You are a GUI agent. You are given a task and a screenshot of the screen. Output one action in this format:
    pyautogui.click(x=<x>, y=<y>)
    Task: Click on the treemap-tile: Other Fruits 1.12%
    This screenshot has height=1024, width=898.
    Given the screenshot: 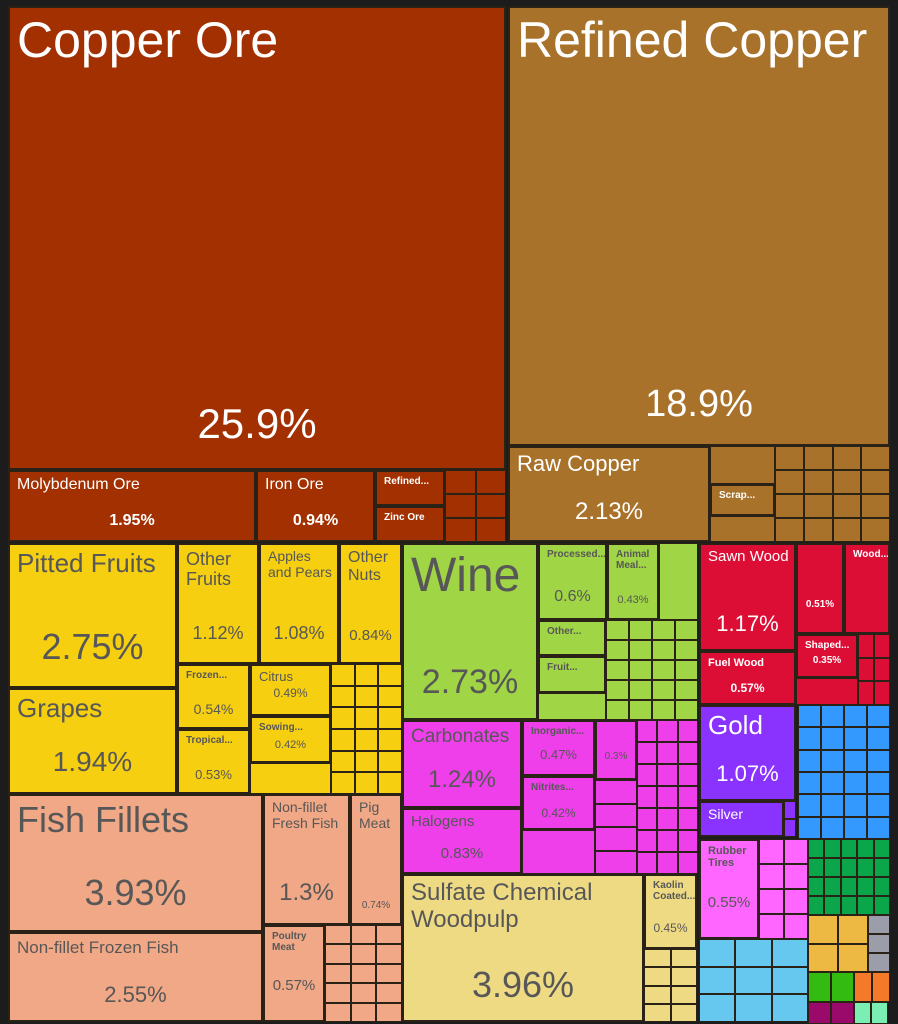 What is the action you would take?
    pyautogui.click(x=218, y=603)
    